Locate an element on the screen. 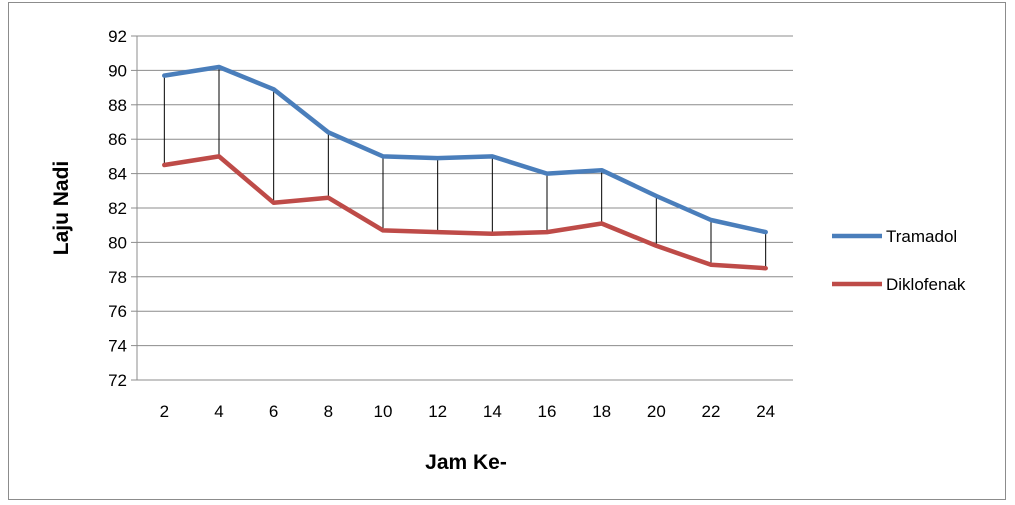 The width and height of the screenshot is (1015, 505). x-tick-label: 10 is located at coordinates (383, 411).